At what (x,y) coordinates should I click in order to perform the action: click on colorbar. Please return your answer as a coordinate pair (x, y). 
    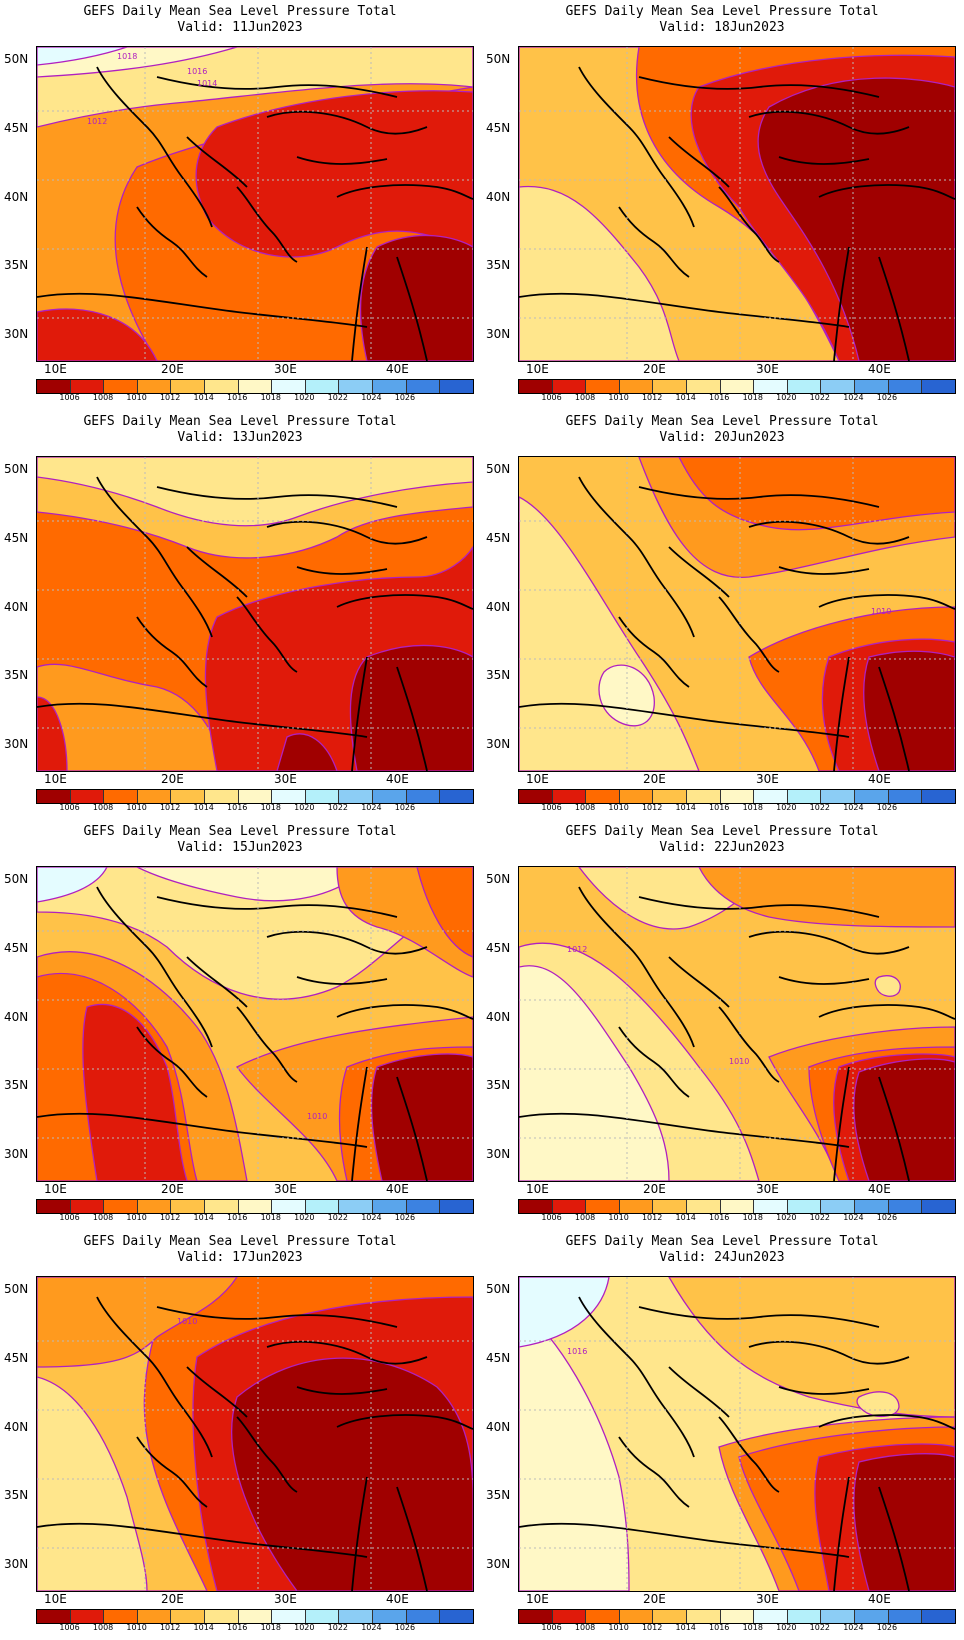
    Looking at the image, I should click on (737, 796).